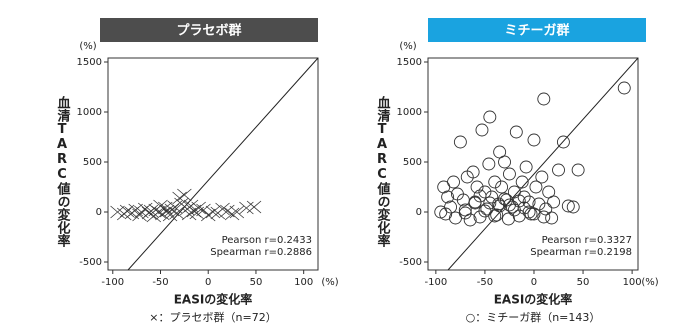 The width and height of the screenshot is (700, 334). I want to click on header-title: プラセボ群, so click(208, 31).